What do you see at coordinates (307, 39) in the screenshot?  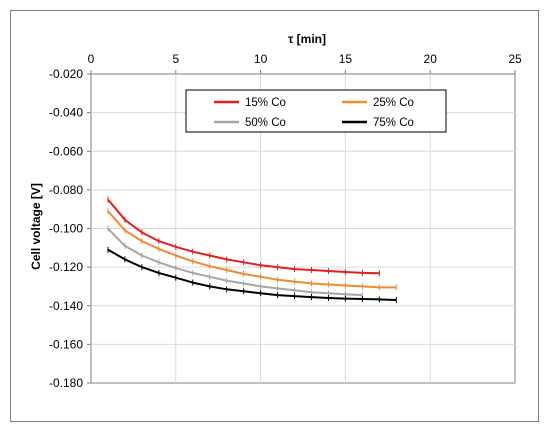 I see `x-axis-title: τ [min]` at bounding box center [307, 39].